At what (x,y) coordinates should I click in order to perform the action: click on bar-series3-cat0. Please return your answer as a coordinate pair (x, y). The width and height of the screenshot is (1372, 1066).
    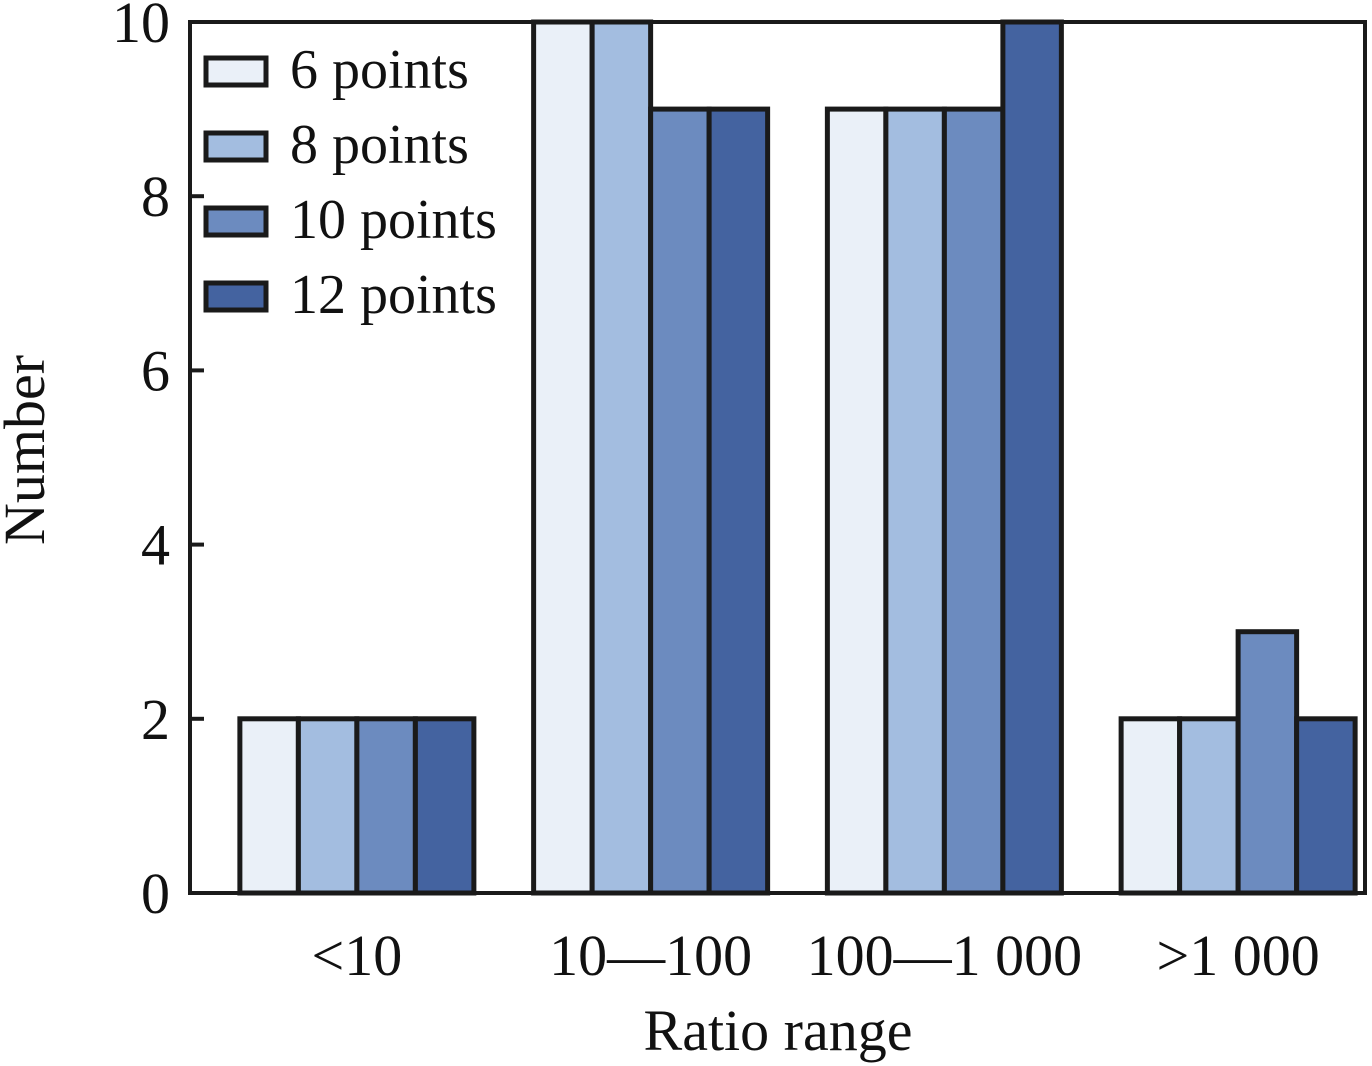
    Looking at the image, I should click on (444, 806).